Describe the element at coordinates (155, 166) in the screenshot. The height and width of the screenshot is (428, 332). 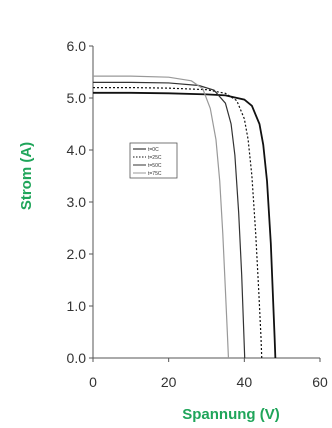
I see `legend-label: t=50C` at that location.